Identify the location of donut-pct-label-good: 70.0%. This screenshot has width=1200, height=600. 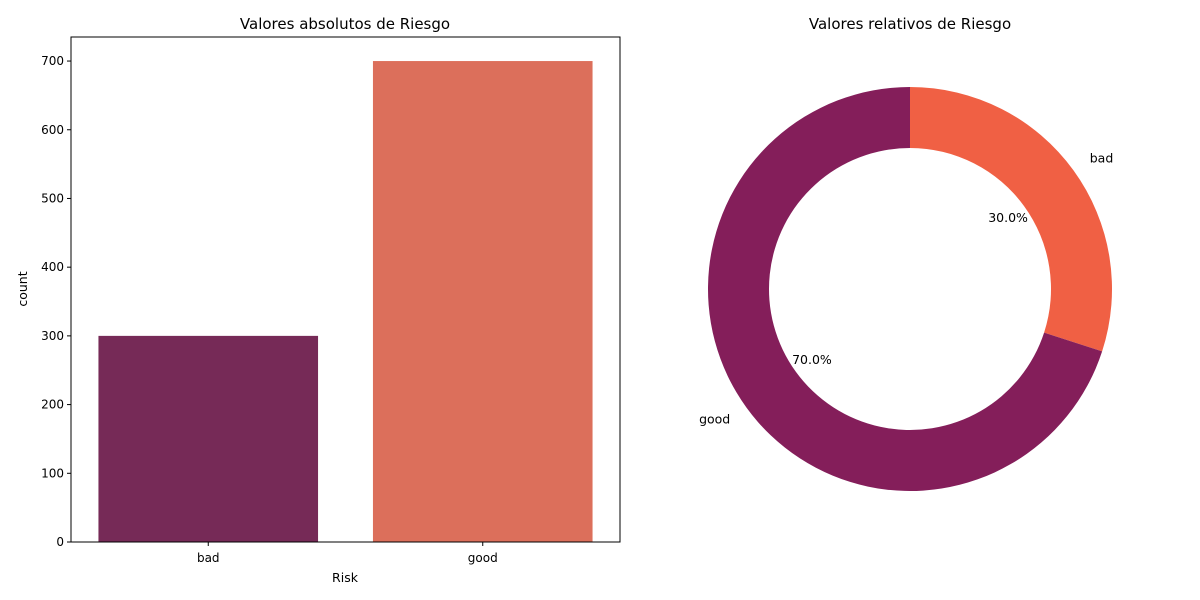
(812, 359).